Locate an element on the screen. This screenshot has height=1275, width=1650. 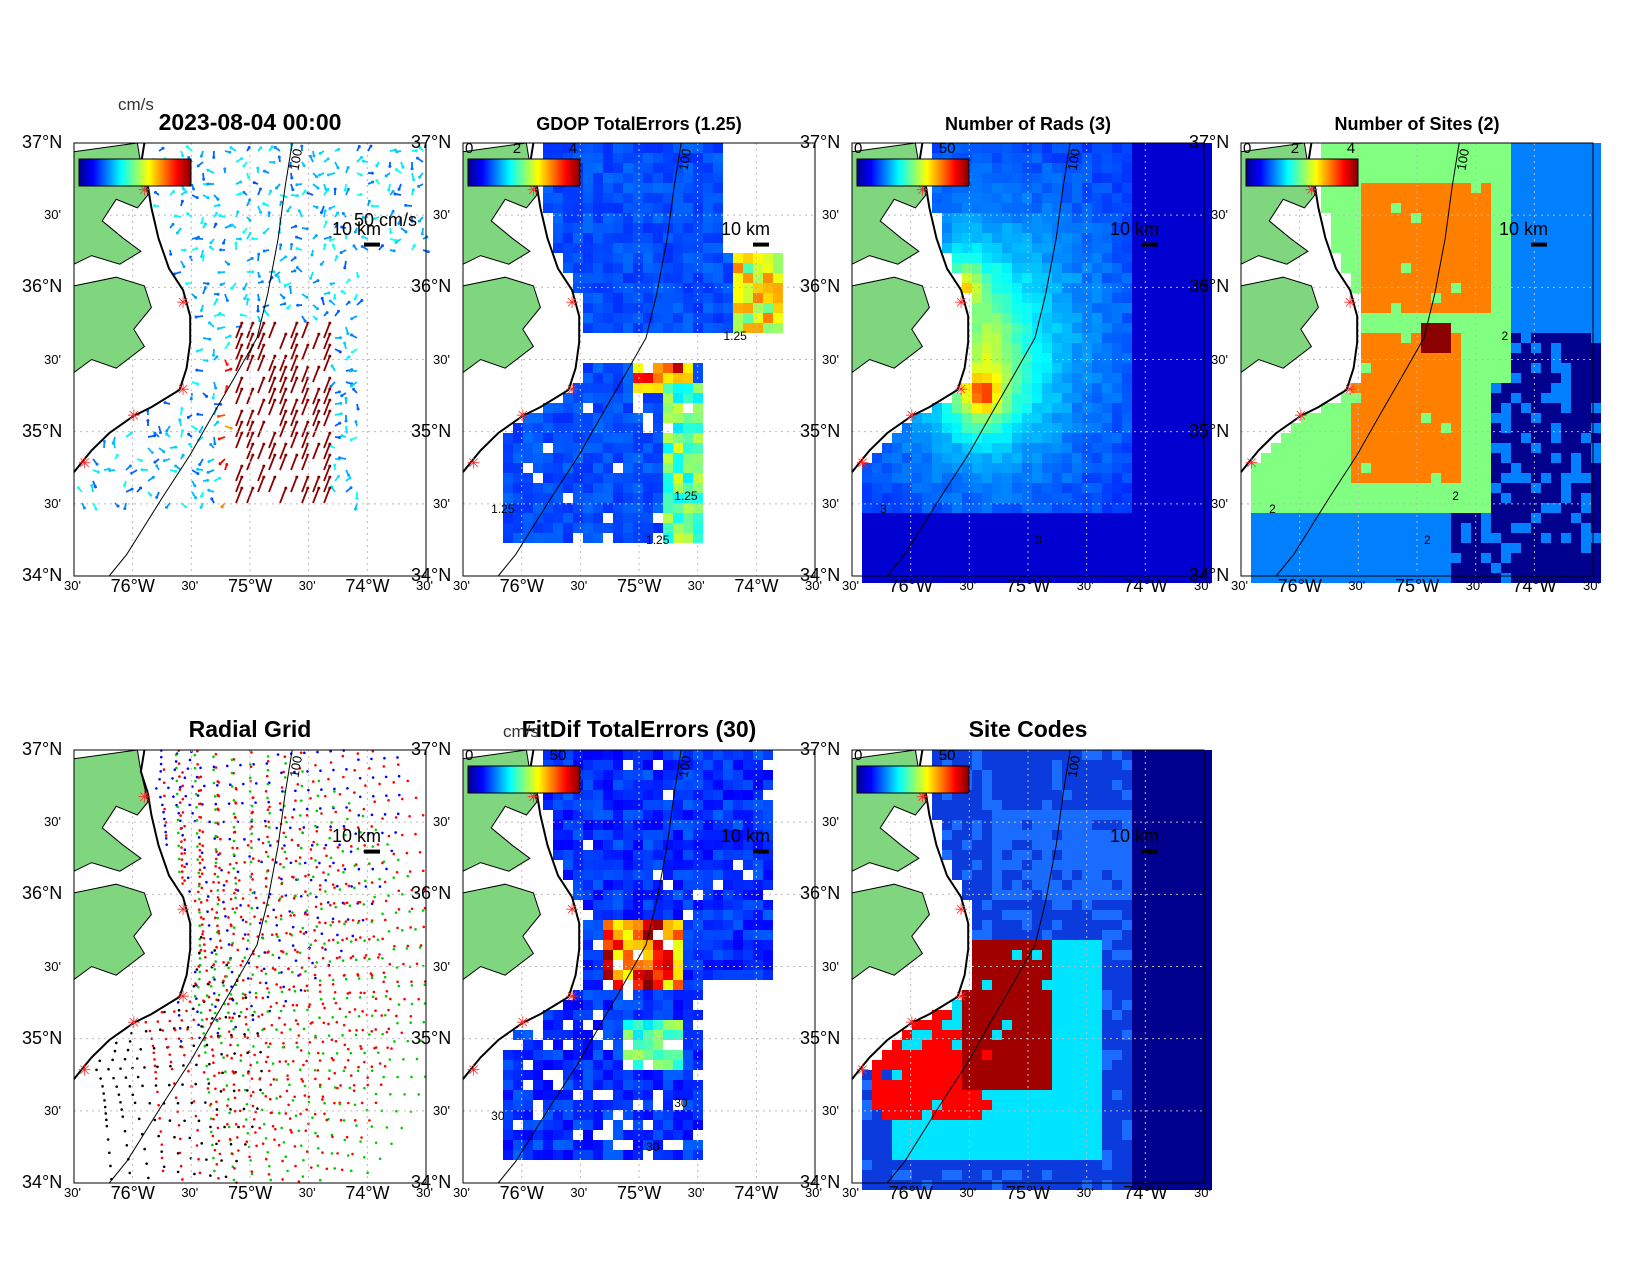
panel-title-p1: 2023-08-04 00:00 is located at coordinates (250, 122).